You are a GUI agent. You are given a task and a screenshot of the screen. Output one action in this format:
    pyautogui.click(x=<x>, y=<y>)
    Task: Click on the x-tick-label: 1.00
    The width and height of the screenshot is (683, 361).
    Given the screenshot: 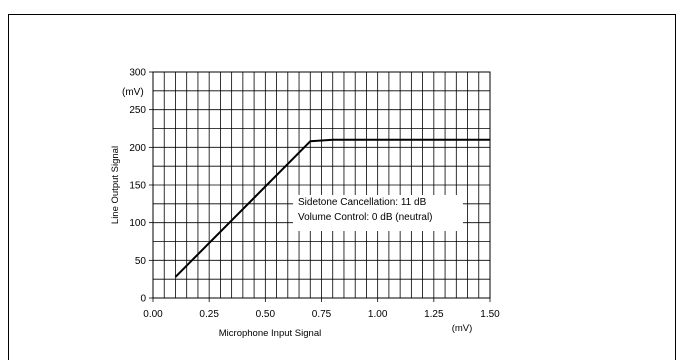 What is the action you would take?
    pyautogui.click(x=378, y=314)
    